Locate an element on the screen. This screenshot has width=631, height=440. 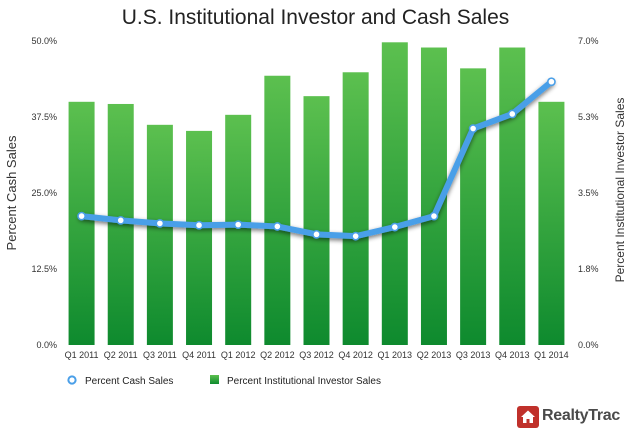
y-tick-label: 12.5% is located at coordinates (44, 269).